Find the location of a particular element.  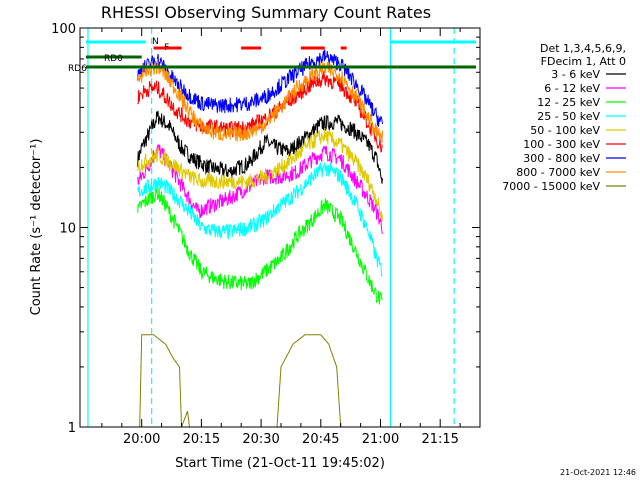

y-tick-label-0: 1 is located at coordinates (72, 428).